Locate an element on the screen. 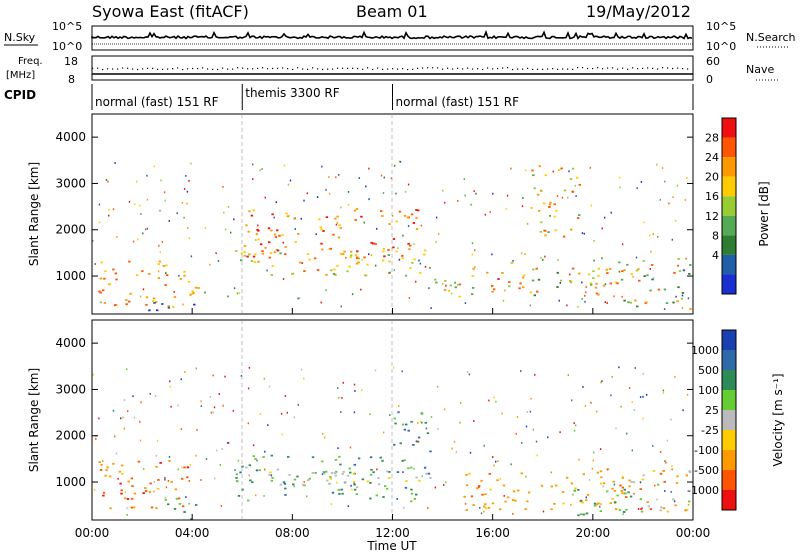  colorbar-label: 1000 is located at coordinates (705, 350).